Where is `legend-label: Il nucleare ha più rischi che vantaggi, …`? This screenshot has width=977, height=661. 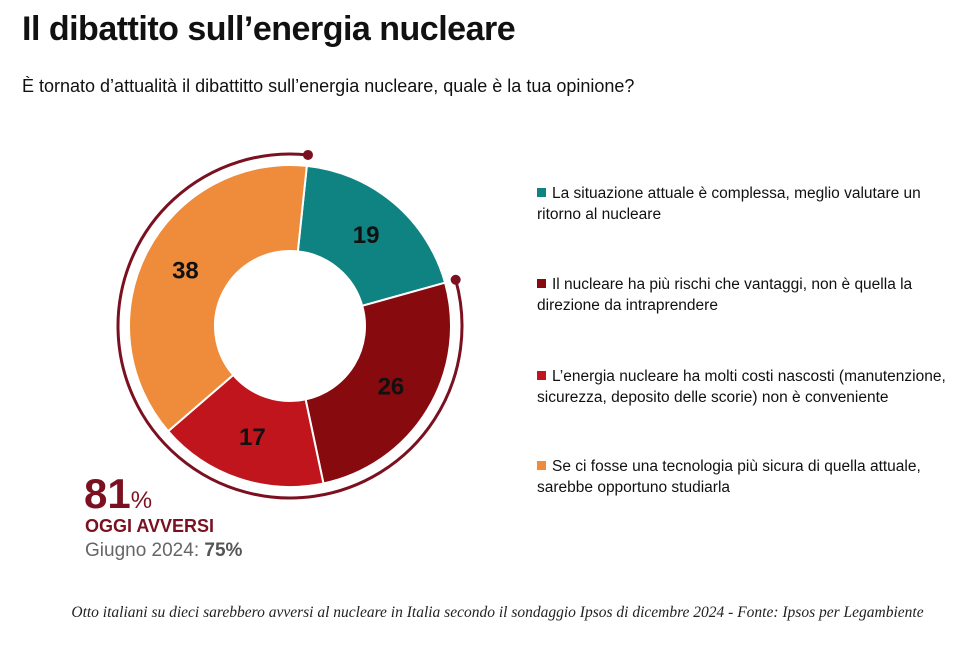
legend-label: Il nucleare ha più rischi che vantaggi, … is located at coordinates (725, 295).